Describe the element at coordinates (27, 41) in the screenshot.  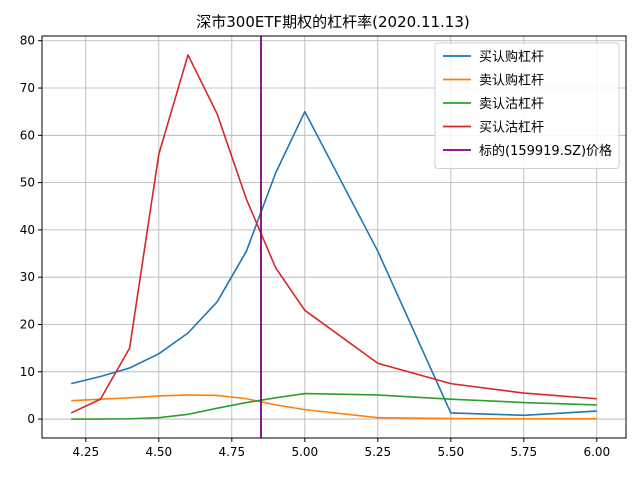
I see `y-tick-label: 80` at that location.